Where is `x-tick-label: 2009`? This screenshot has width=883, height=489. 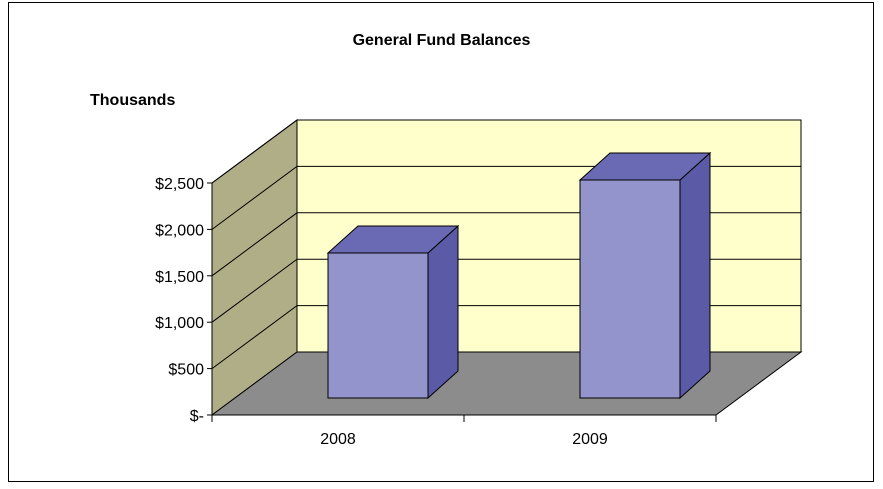 x-tick-label: 2009 is located at coordinates (590, 439).